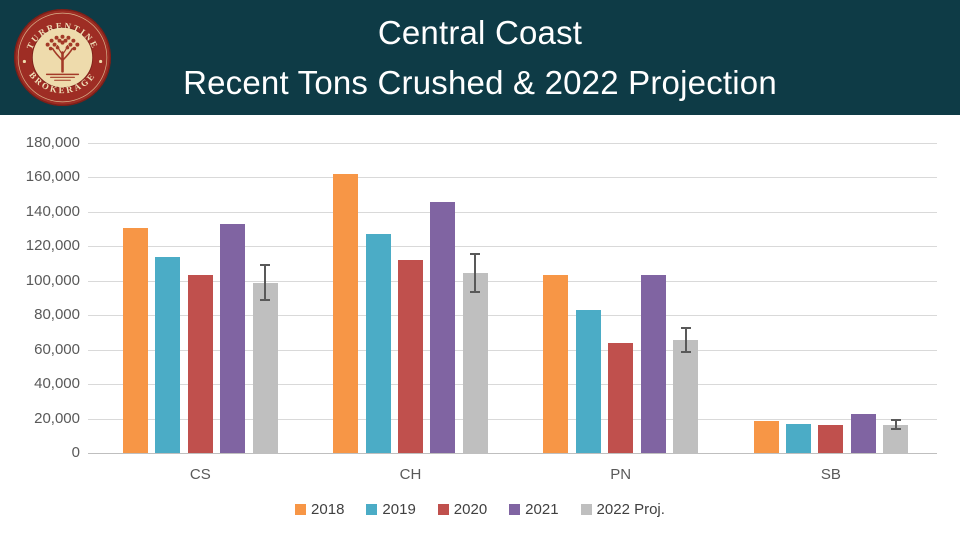 The width and height of the screenshot is (960, 540). Describe the element at coordinates (57, 418) in the screenshot. I see `y-axis-tick-label: 20,000` at that location.